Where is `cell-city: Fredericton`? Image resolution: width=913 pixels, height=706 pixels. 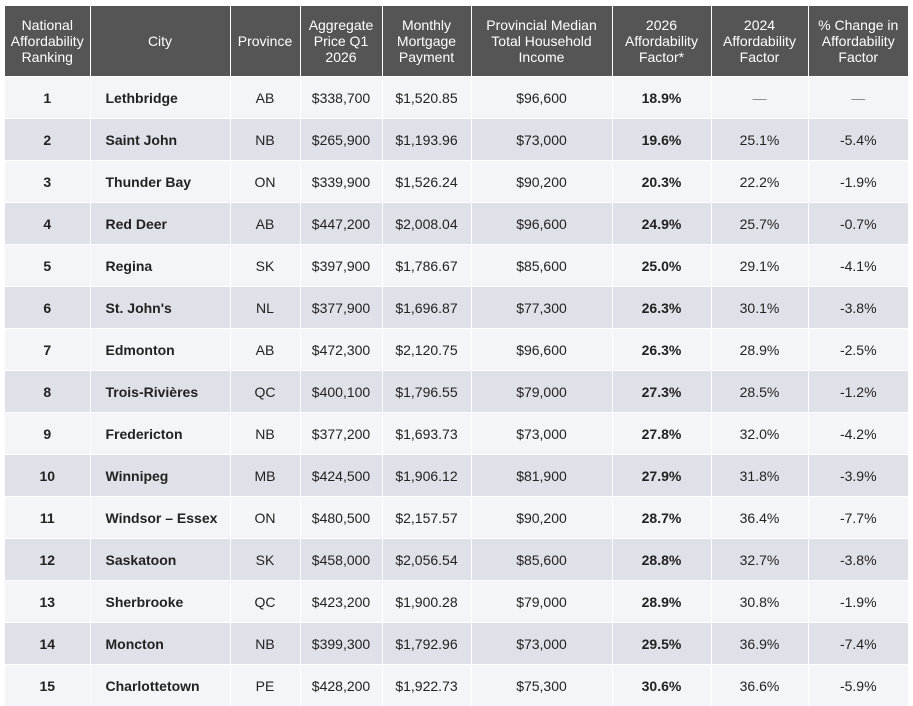 cell-city: Fredericton is located at coordinates (160, 434).